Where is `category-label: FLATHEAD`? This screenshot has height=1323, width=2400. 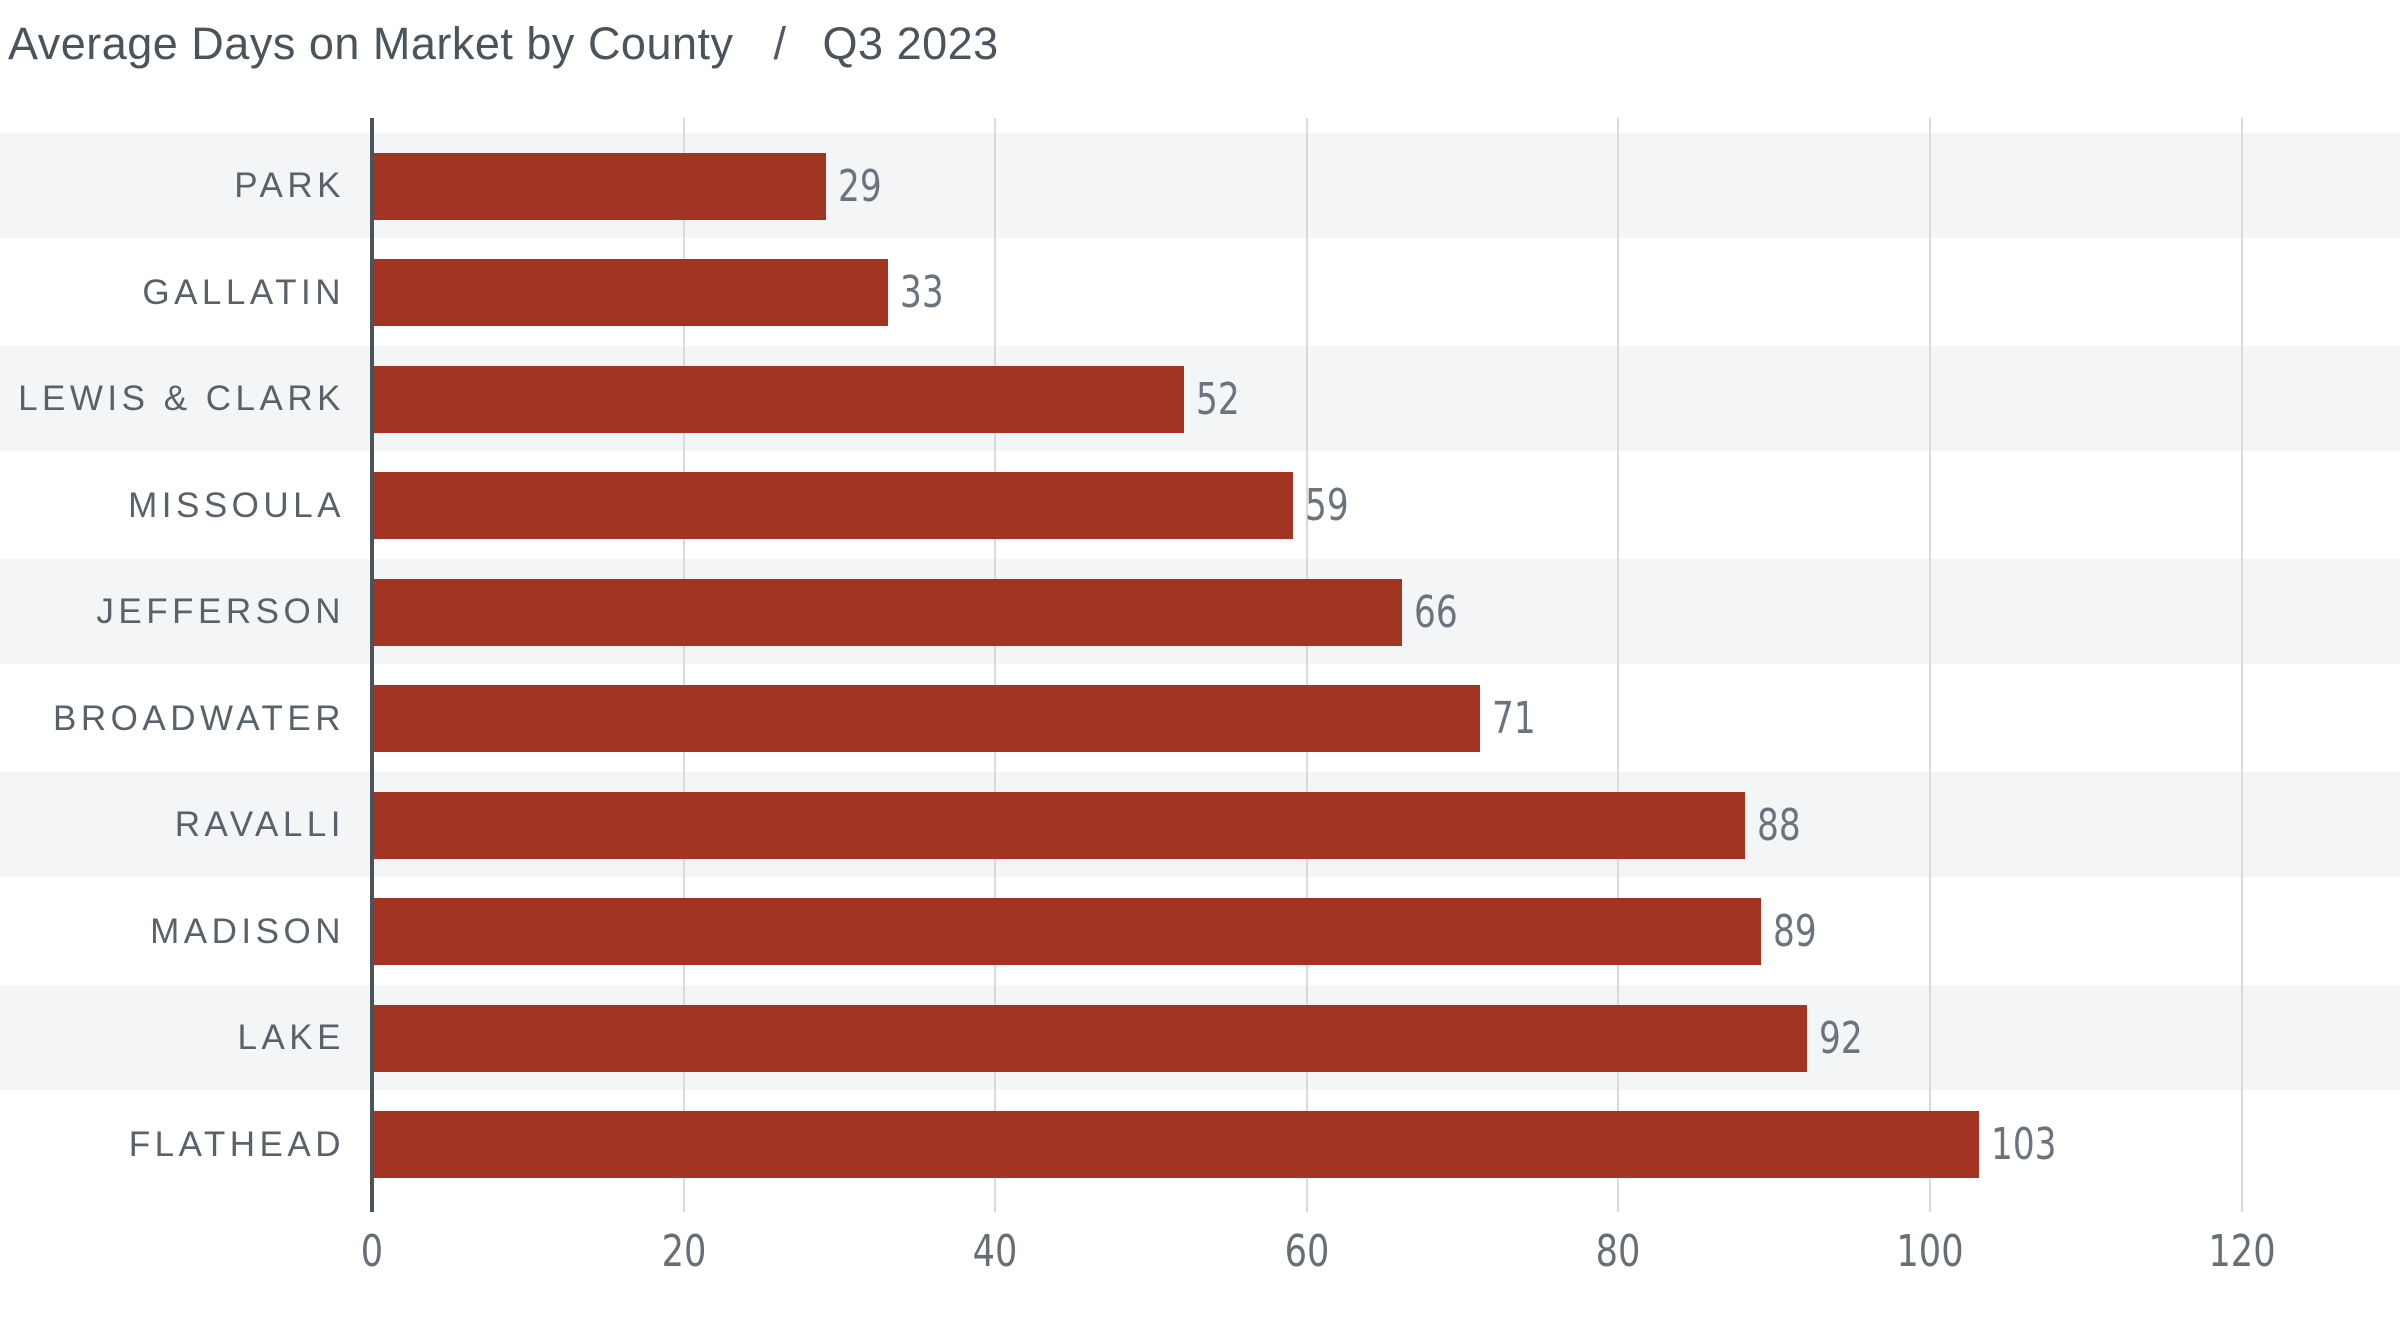
category-label: FLATHEAD is located at coordinates (236, 1144).